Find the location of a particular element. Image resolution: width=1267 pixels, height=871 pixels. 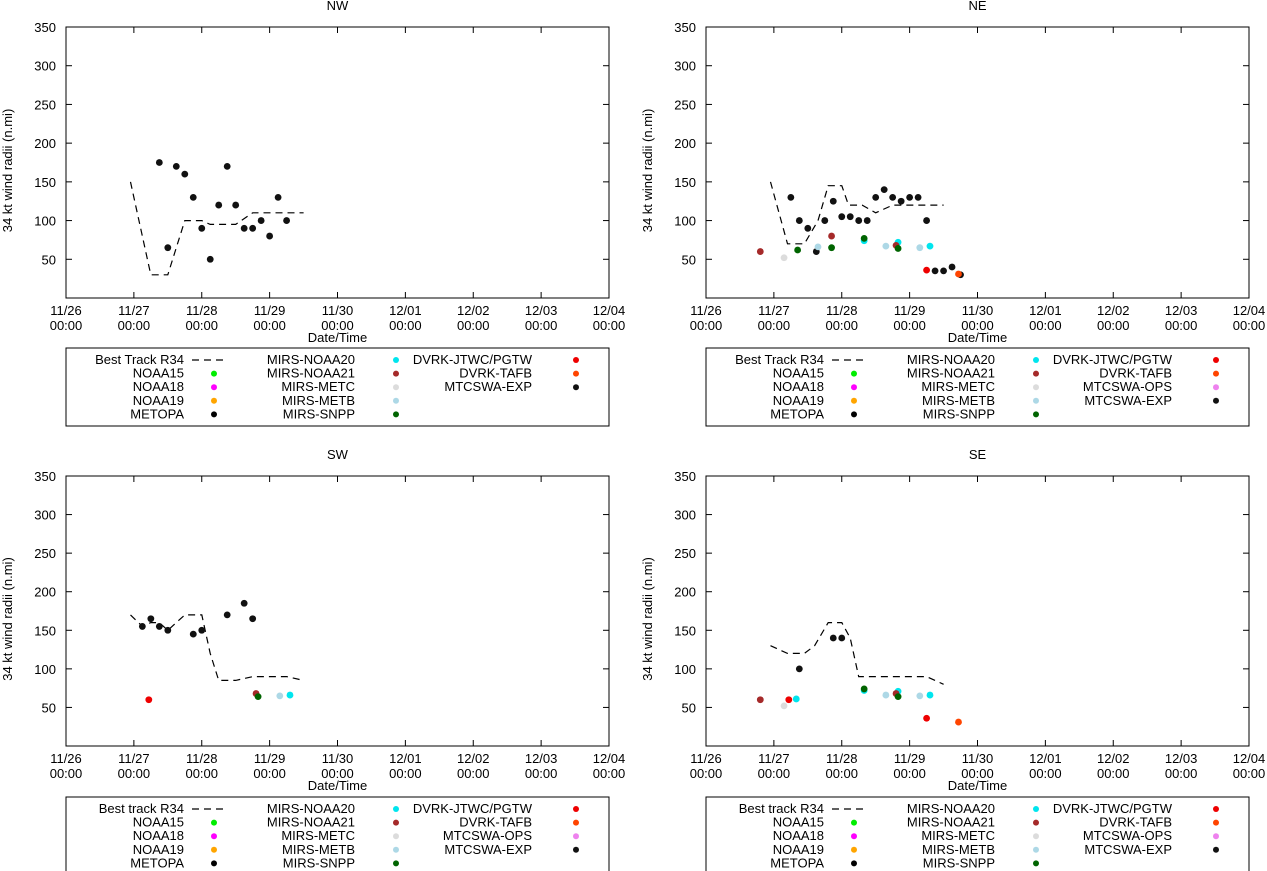

legend-box is located at coordinates (977, 833).